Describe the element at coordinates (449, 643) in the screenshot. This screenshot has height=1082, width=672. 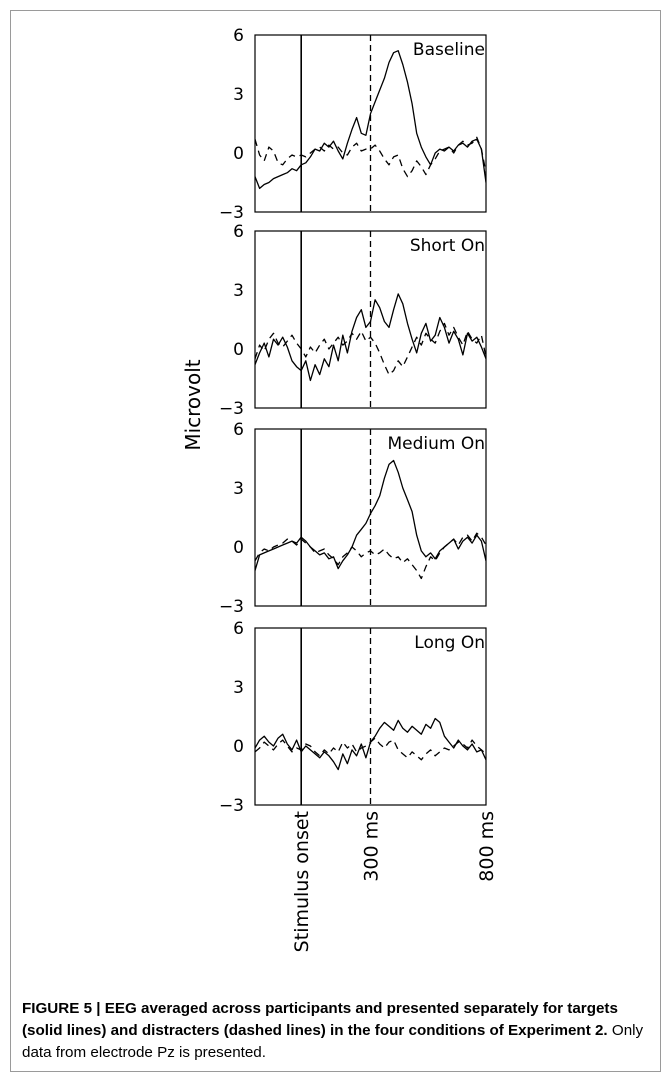
I see `panel-label: Long On` at that location.